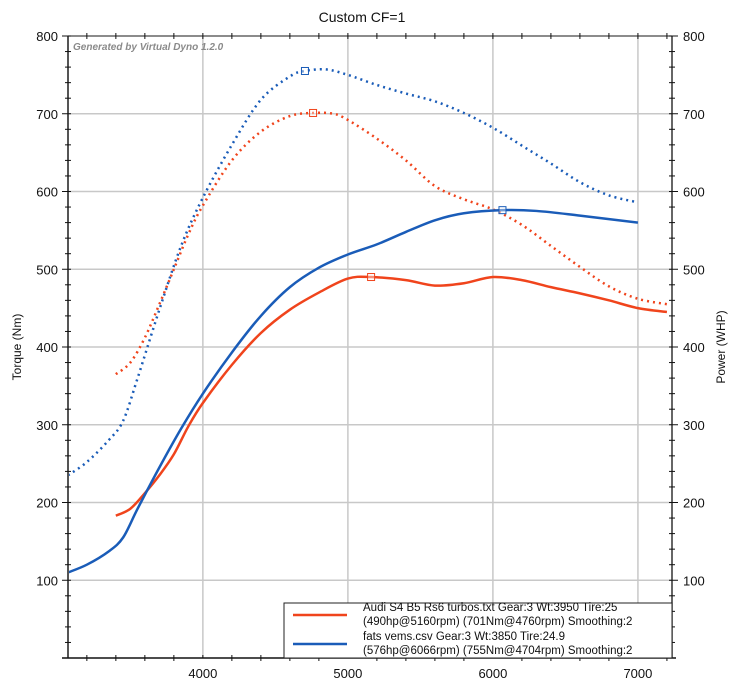 The image size is (738, 684). Describe the element at coordinates (694, 503) in the screenshot. I see `y-tick-label-right: 200` at that location.